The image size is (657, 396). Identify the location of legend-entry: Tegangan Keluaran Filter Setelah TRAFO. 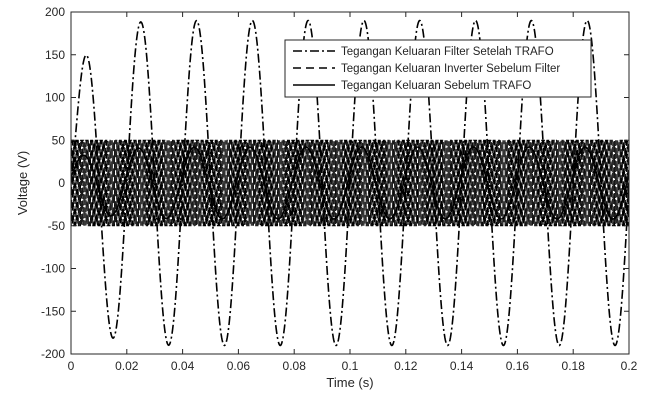
(447, 52).